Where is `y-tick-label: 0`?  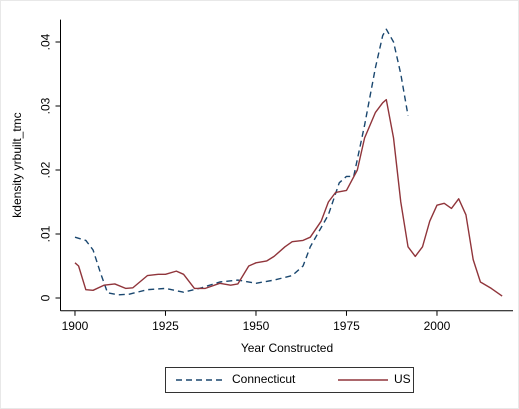
y-tick-label: 0 is located at coordinates (46, 297).